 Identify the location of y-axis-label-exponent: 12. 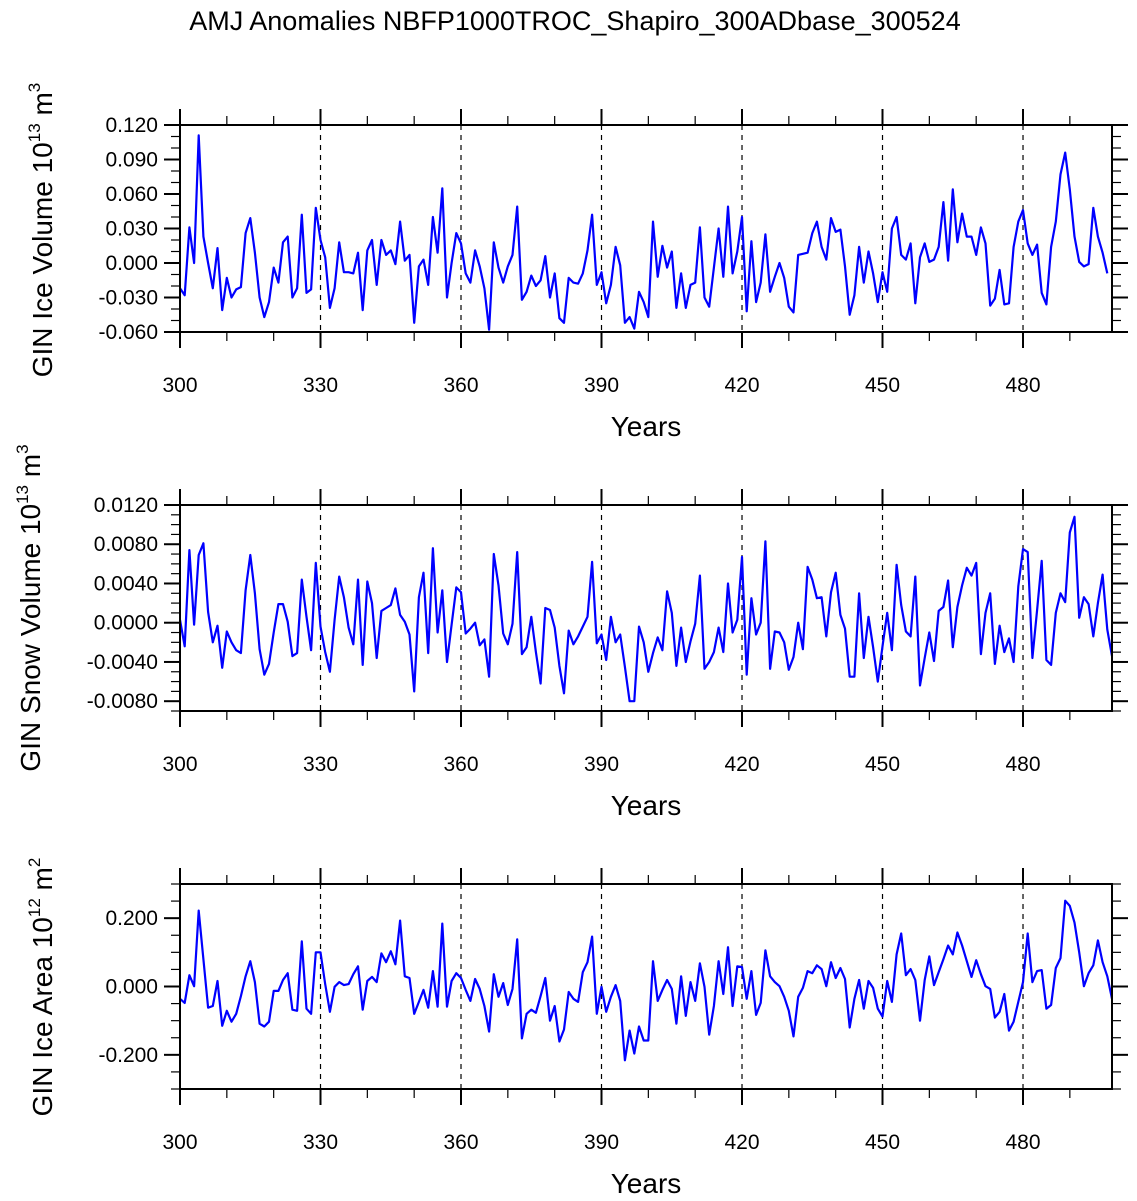
(34, 907).